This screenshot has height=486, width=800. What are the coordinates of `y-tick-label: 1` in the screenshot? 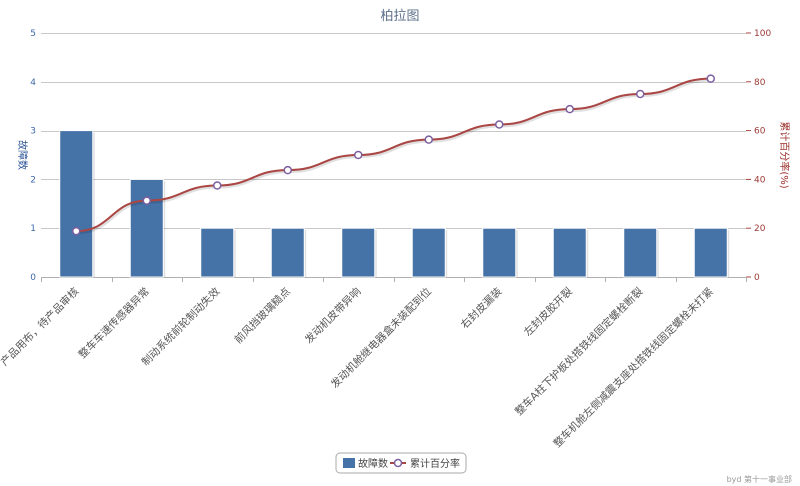 It's located at (33, 229).